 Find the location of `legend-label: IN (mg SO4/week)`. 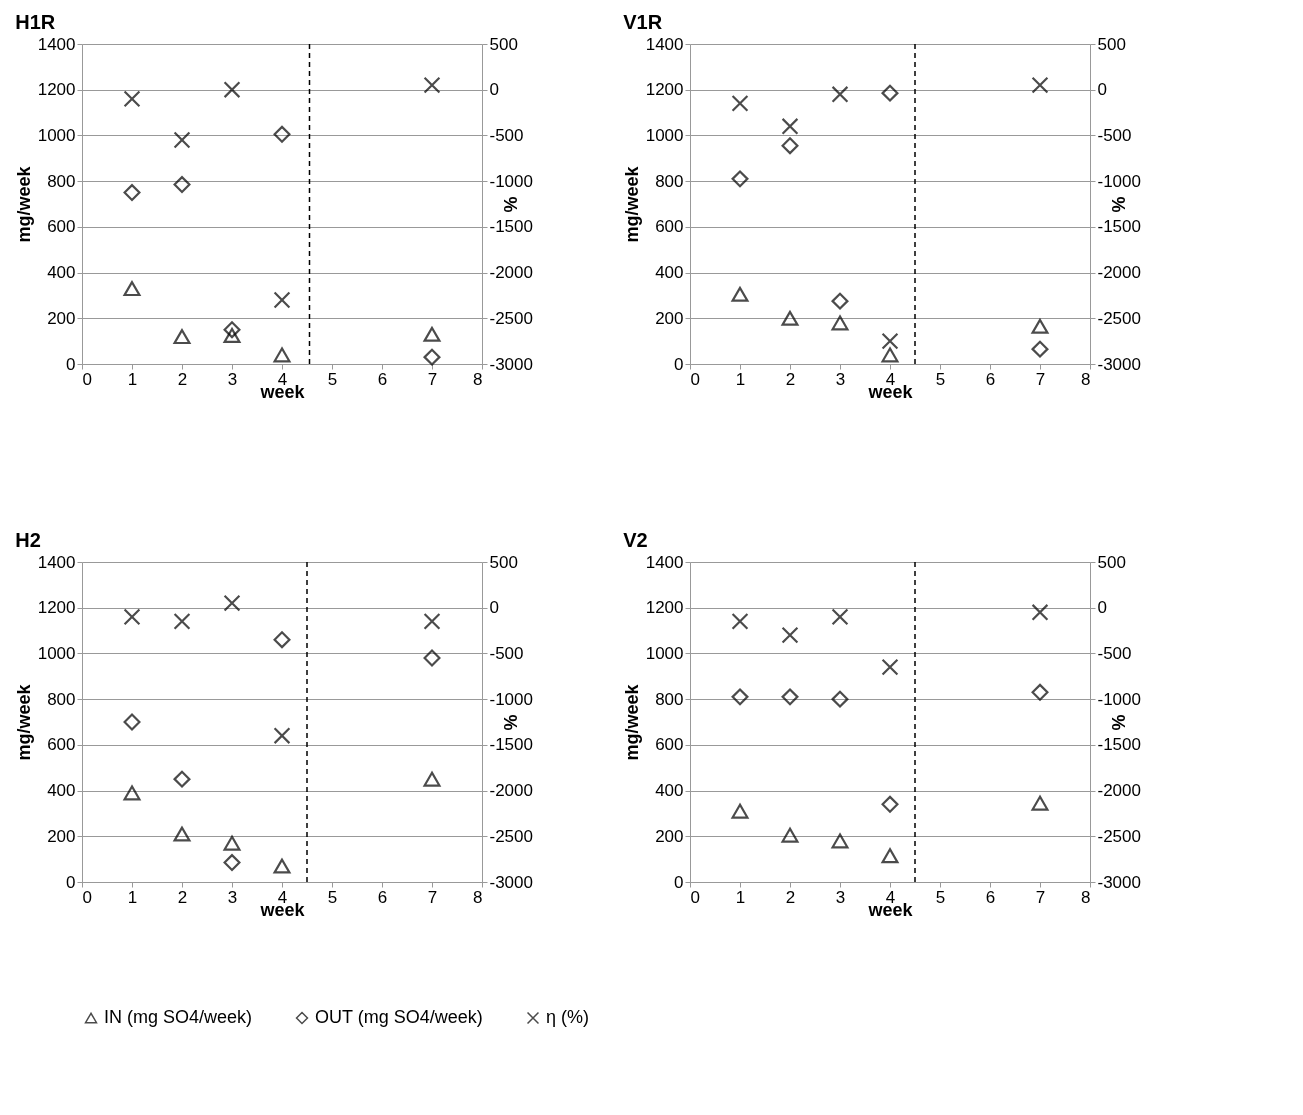

legend-label: IN (mg SO4/week) is located at coordinates (178, 1017).